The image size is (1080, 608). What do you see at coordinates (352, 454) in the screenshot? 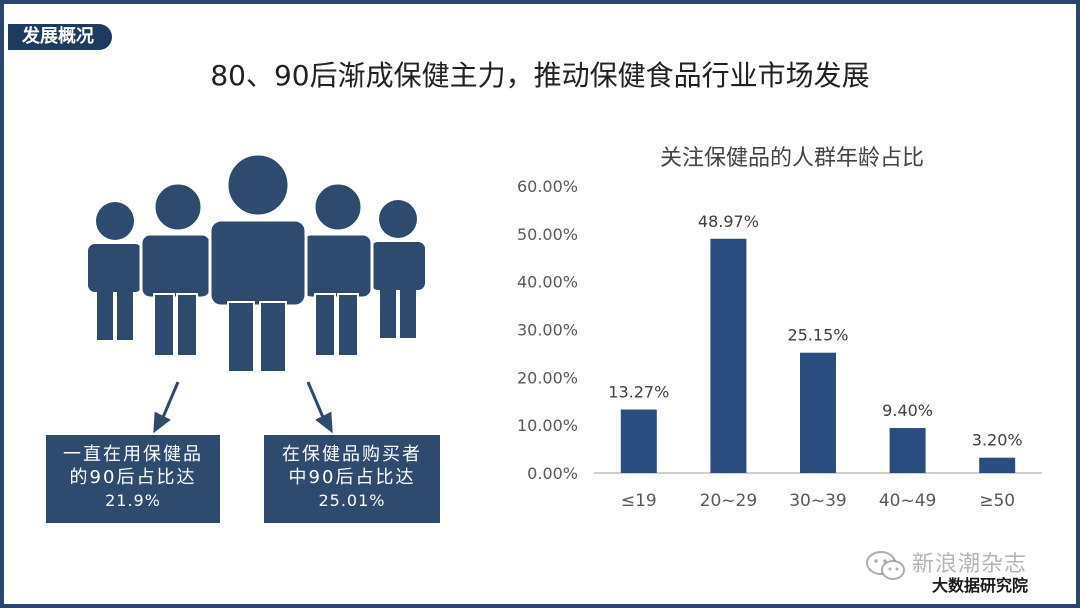
I see `callout-line: 在保健品购买者` at bounding box center [352, 454].